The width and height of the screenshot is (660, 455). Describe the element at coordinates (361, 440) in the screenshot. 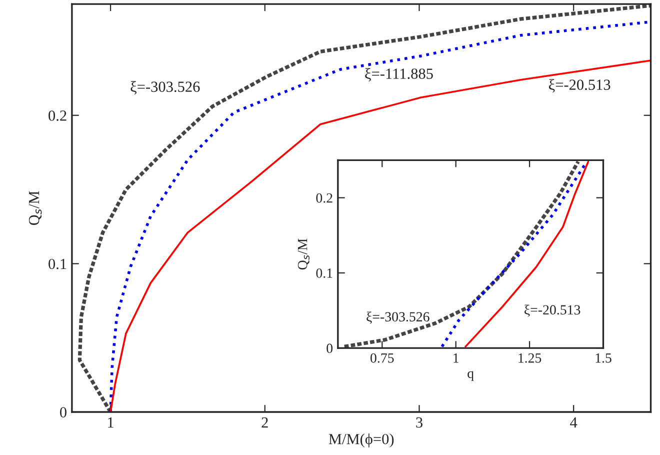

I see `x-axis-title: M/M(ϕ=0)` at that location.